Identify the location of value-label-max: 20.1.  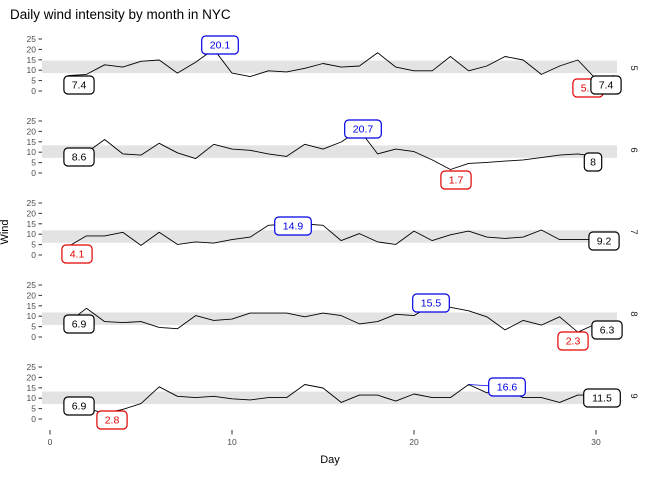
(220, 45).